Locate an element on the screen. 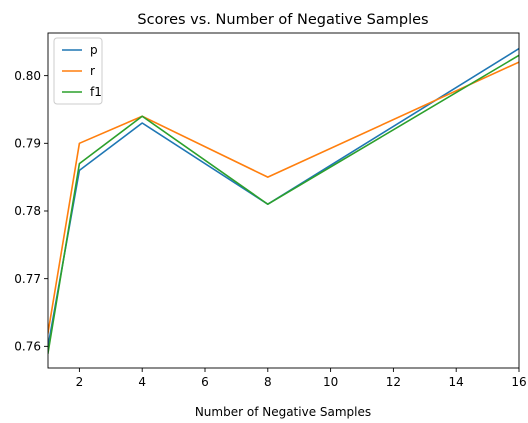 This screenshot has height=423, width=528. x-tick-label: 10 is located at coordinates (330, 382).